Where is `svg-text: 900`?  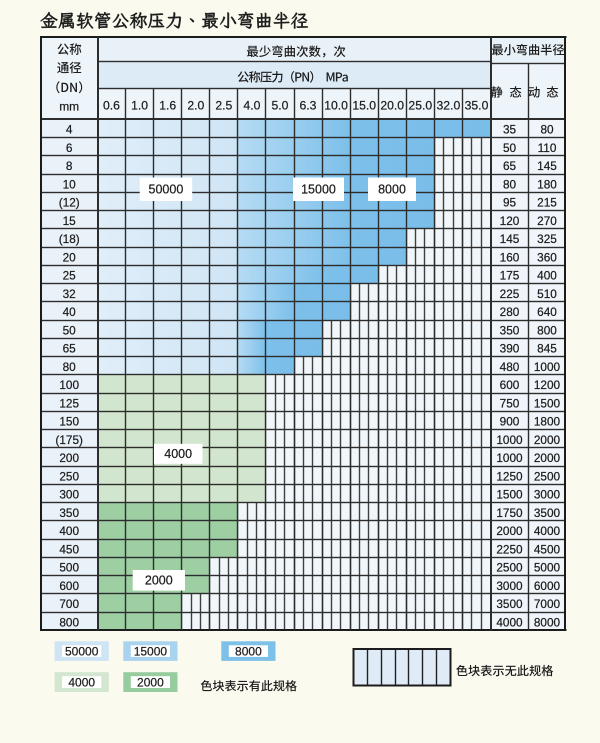 svg-text: 900 is located at coordinates (510, 422).